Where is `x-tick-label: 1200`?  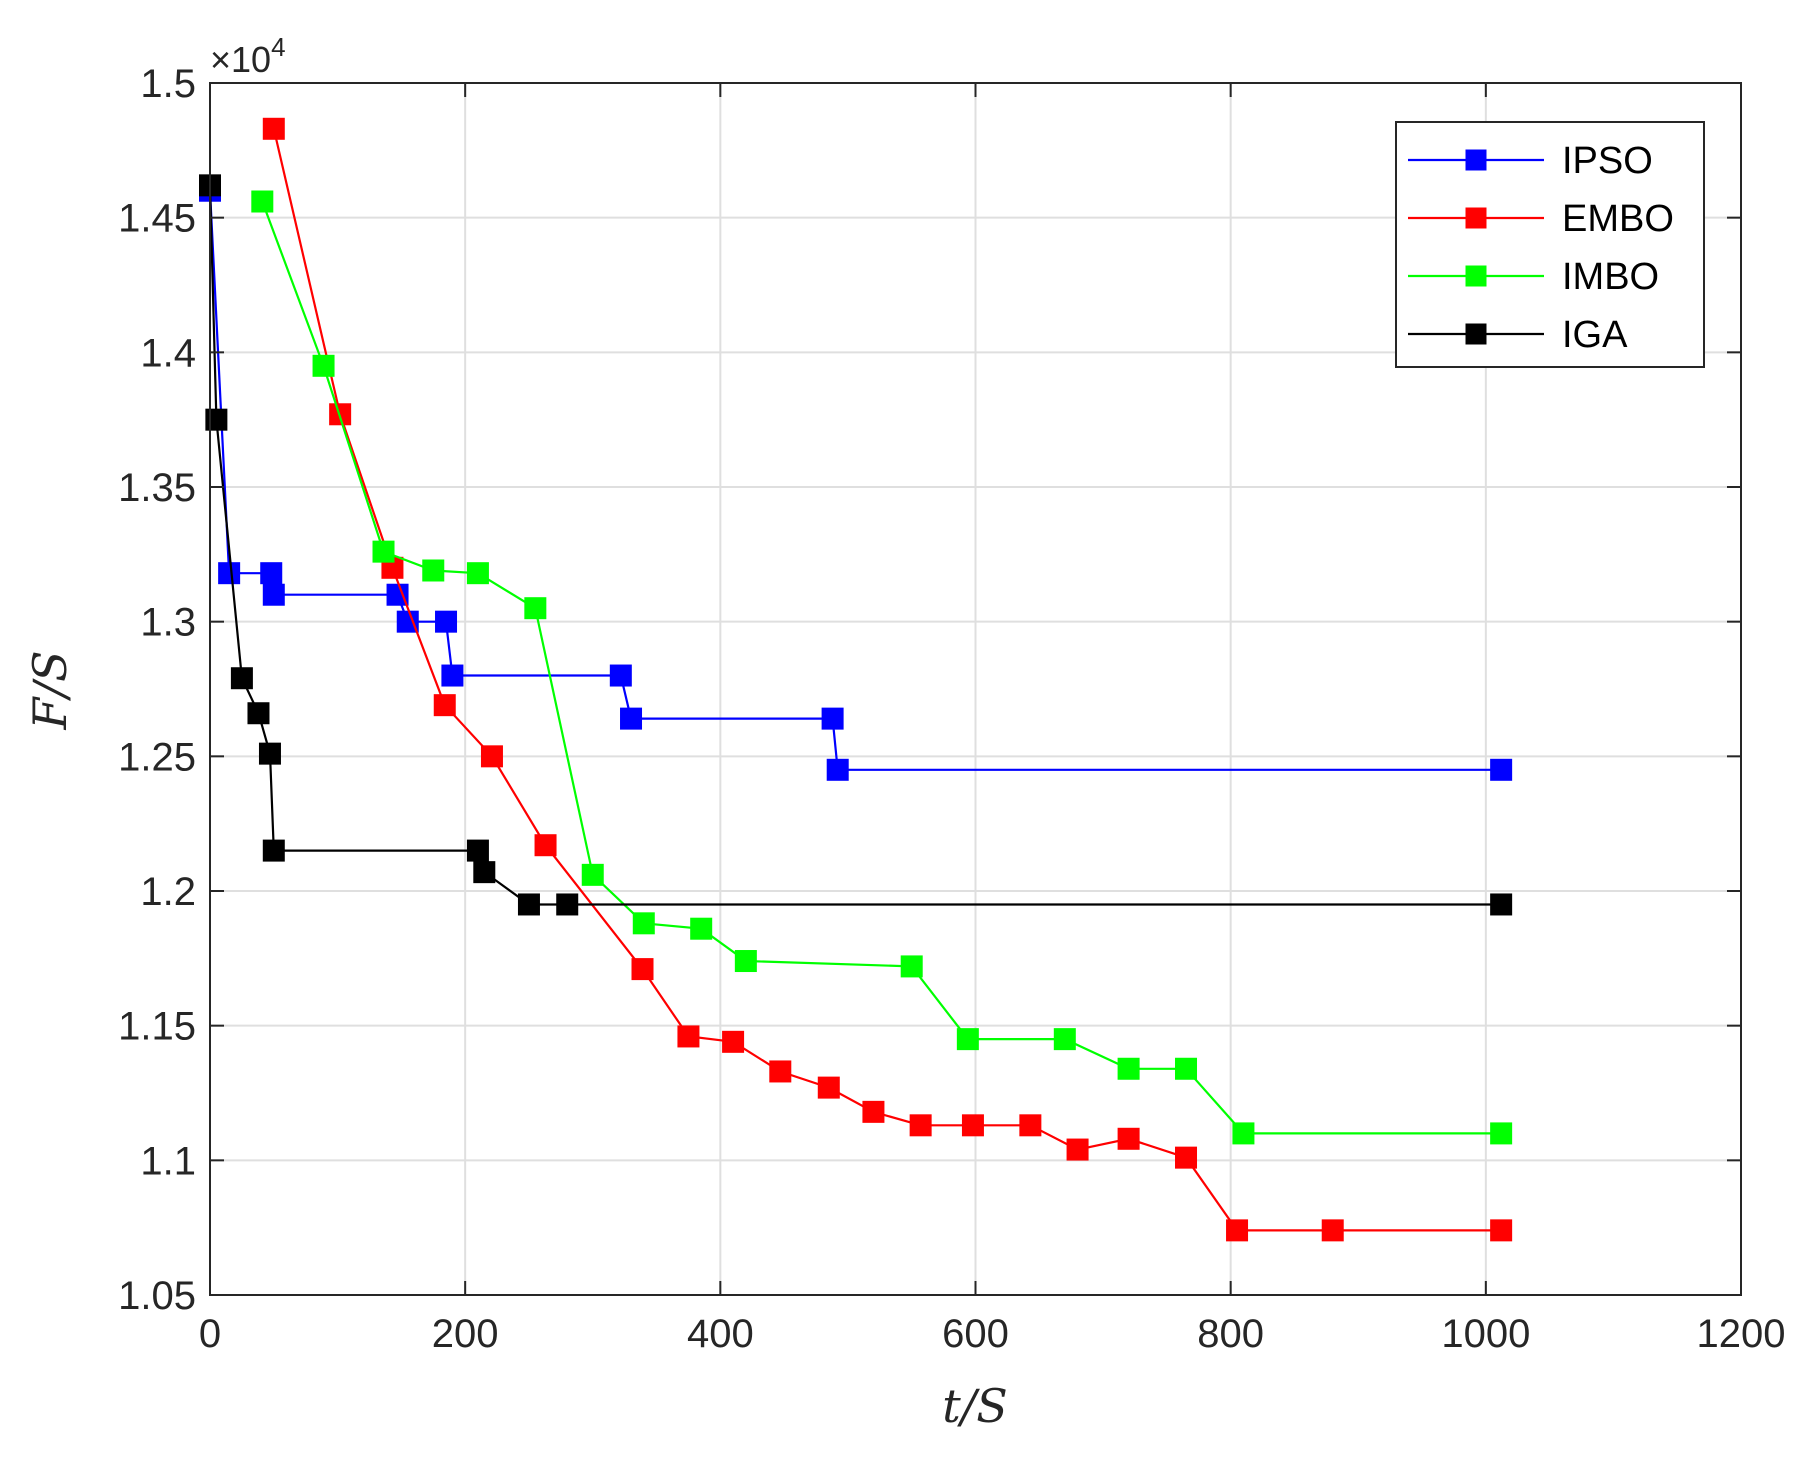 x-tick-label: 1200 is located at coordinates (1741, 1334).